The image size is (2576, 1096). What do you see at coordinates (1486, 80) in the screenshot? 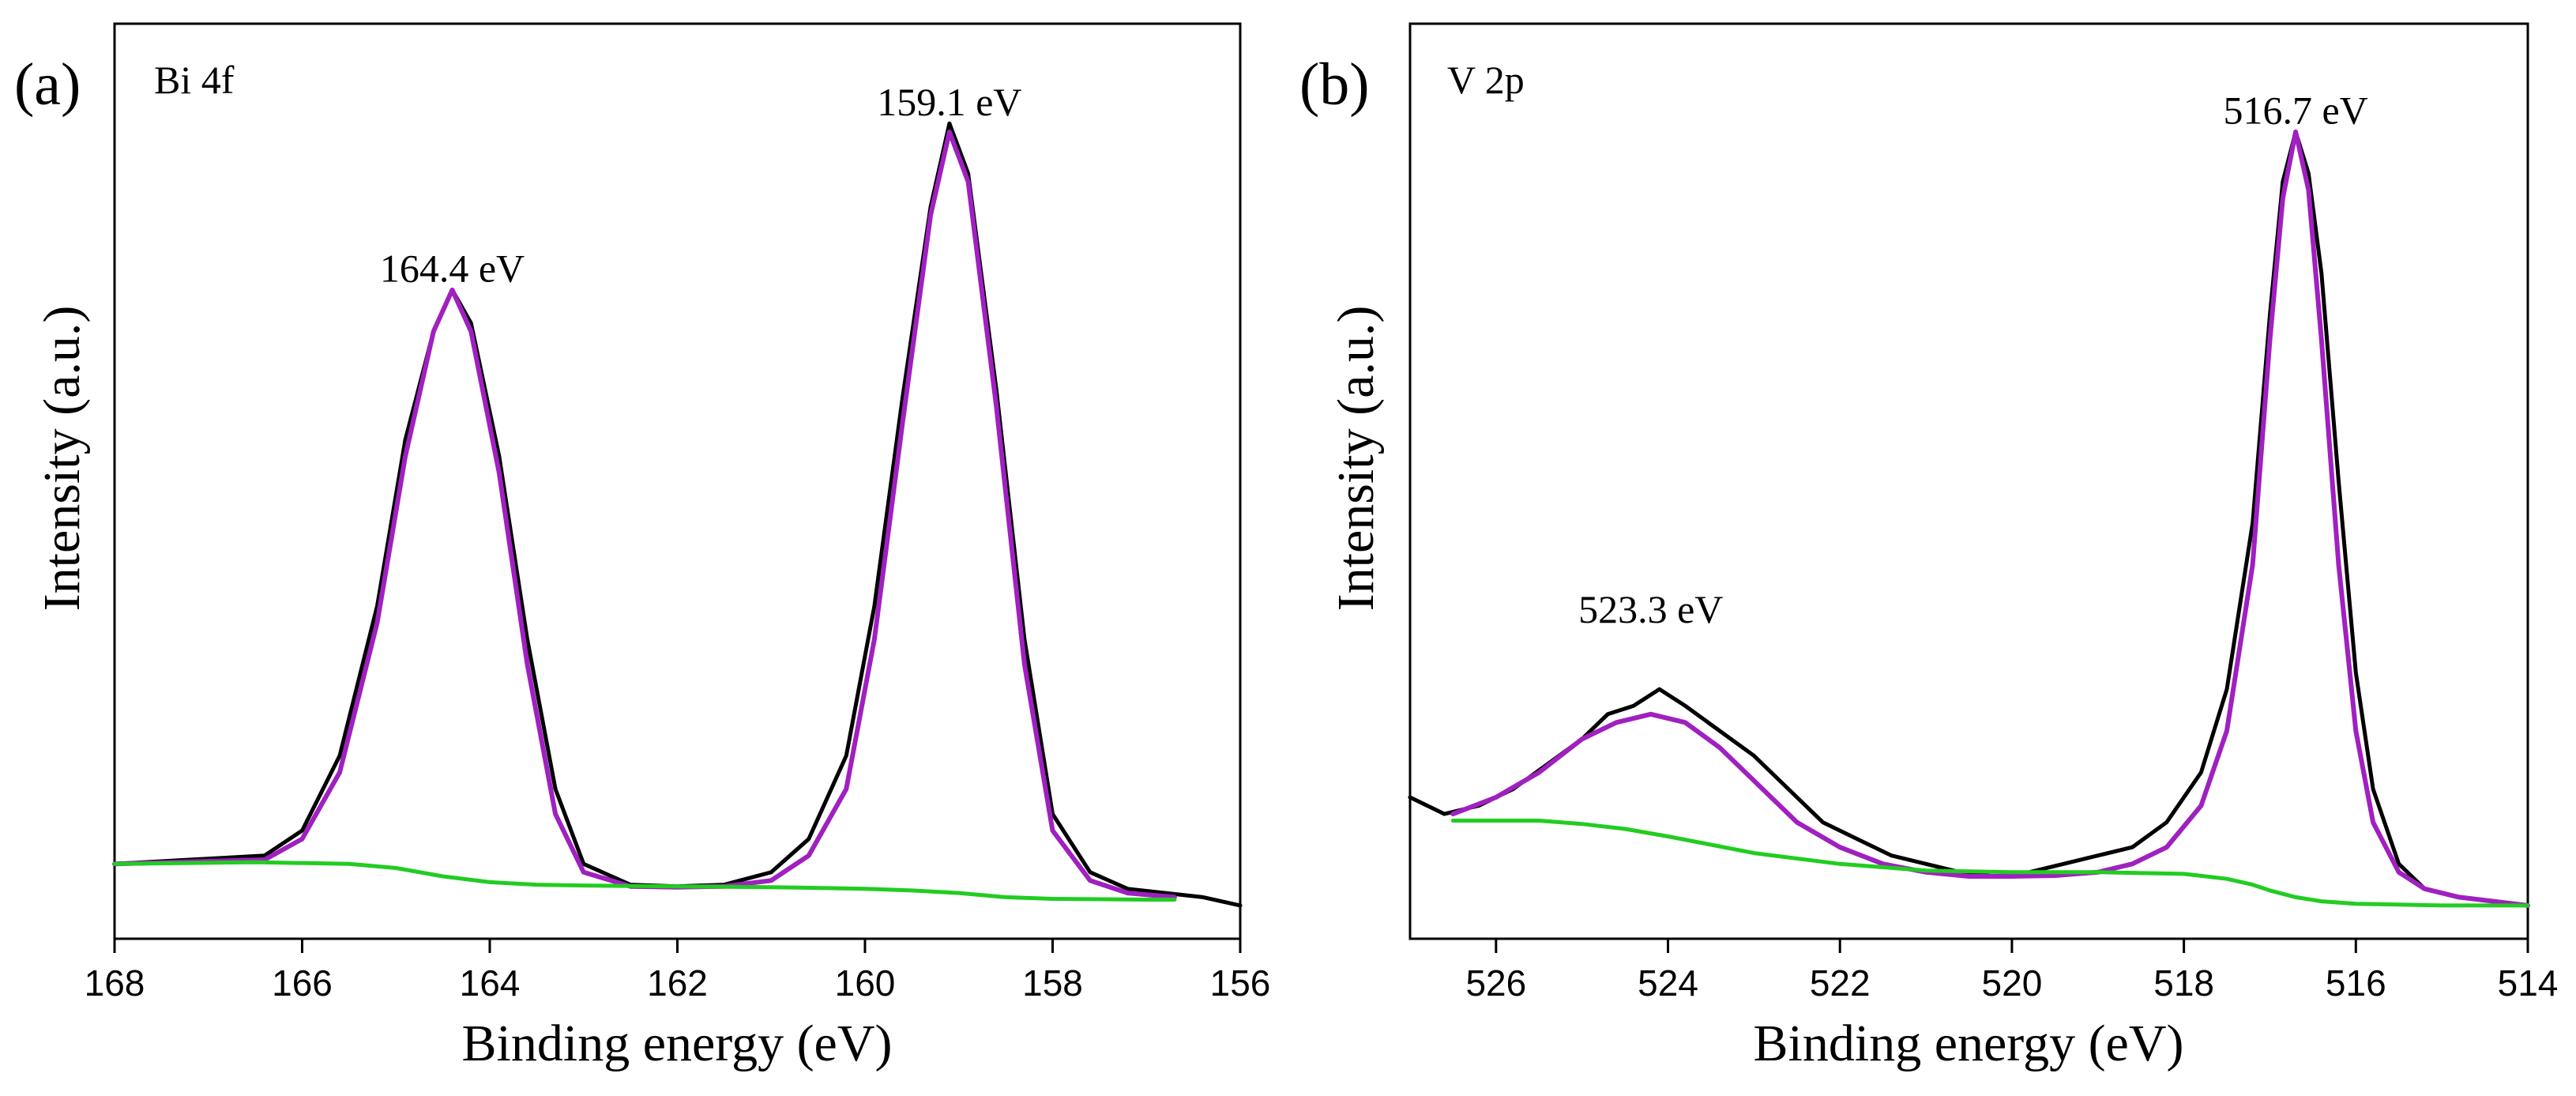
I see `panel-b-element-label: V 2p` at bounding box center [1486, 80].